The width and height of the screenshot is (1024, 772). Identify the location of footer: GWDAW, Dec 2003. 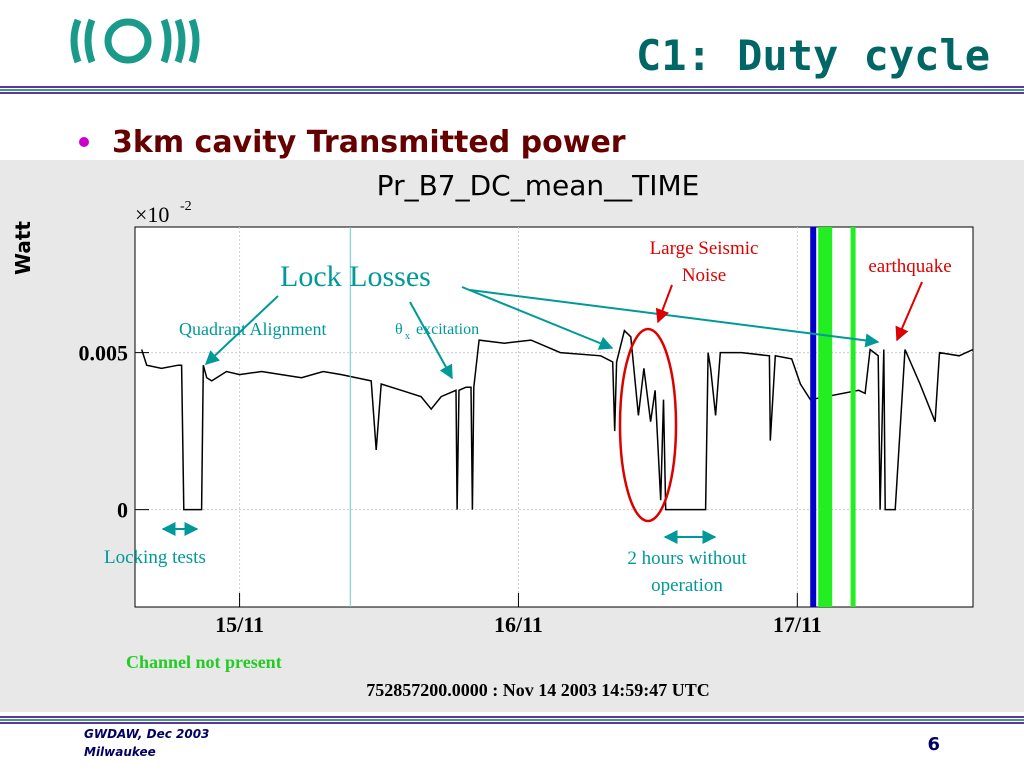
(146, 734).